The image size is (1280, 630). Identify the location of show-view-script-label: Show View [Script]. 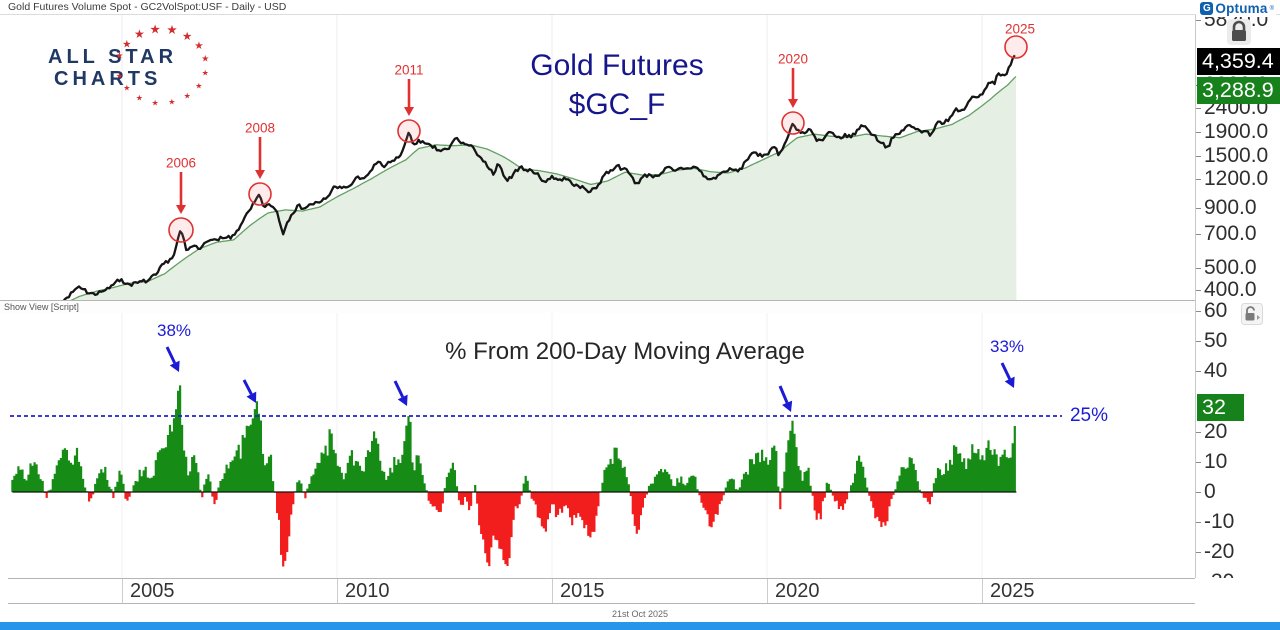
(41, 307).